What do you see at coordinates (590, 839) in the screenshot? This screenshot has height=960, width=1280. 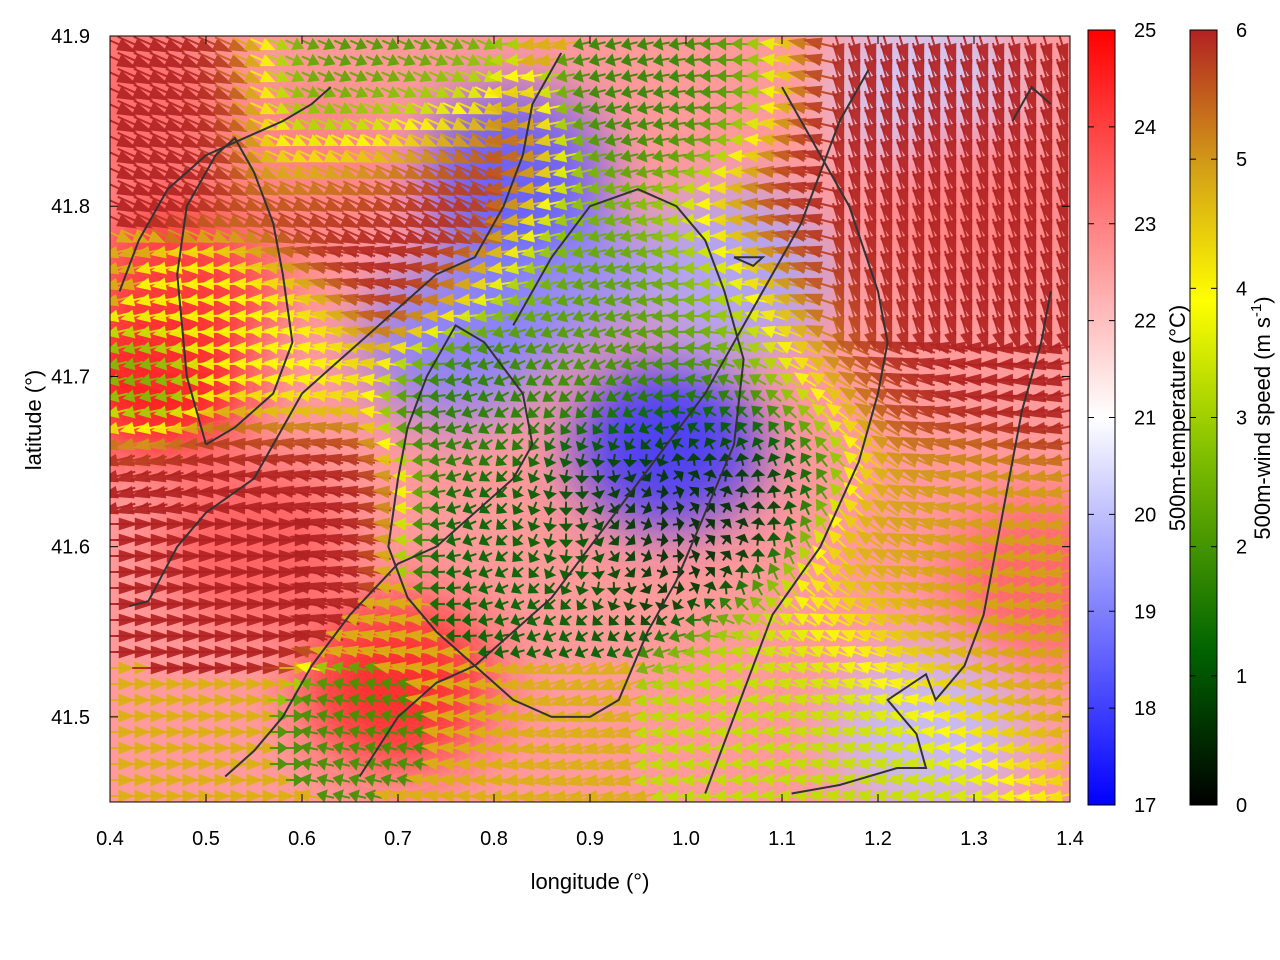 I see `x-tick-label: 0.9` at bounding box center [590, 839].